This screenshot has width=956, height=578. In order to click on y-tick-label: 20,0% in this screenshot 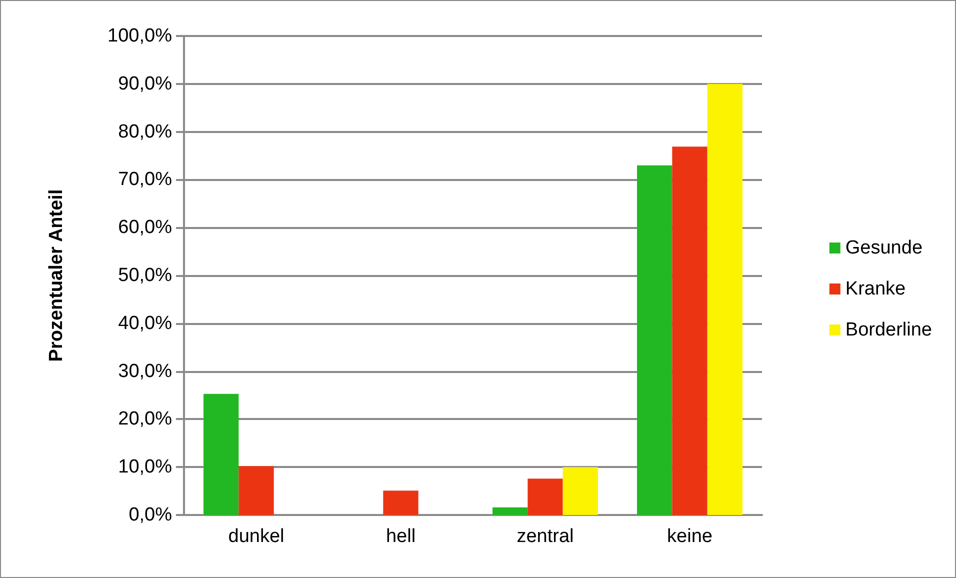, I will do `click(145, 419)`.